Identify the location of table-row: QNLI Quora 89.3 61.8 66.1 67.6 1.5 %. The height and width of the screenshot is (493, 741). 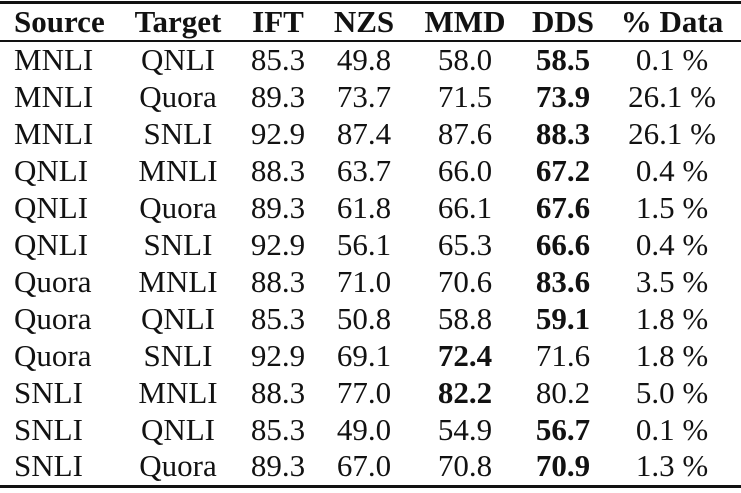
(370, 208).